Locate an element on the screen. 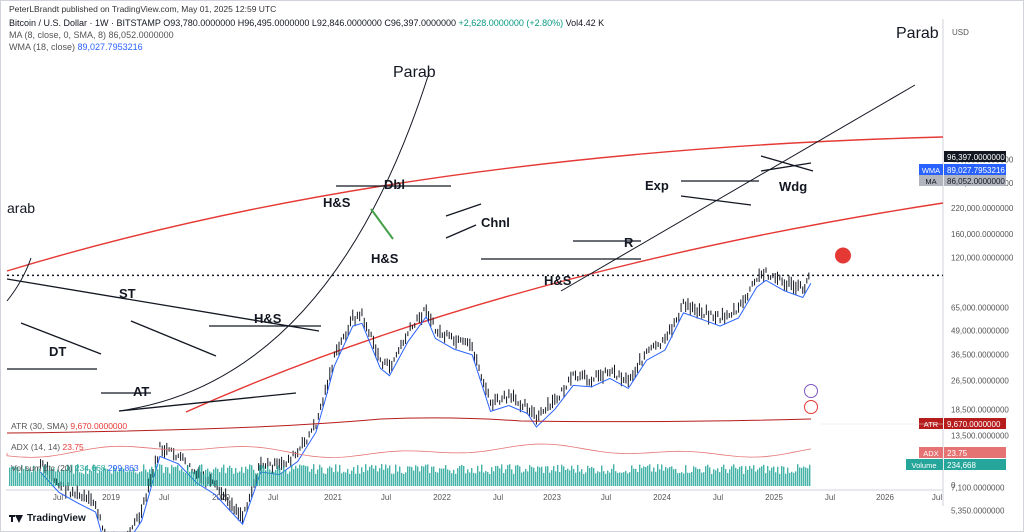 The height and width of the screenshot is (532, 1024). time-tick-label: 2026 is located at coordinates (885, 497).